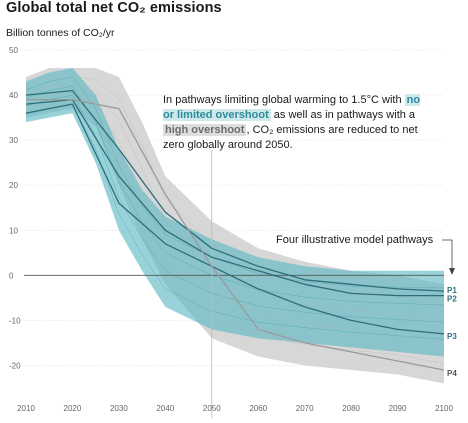  I want to click on y-tick-30: 30, so click(13, 140).